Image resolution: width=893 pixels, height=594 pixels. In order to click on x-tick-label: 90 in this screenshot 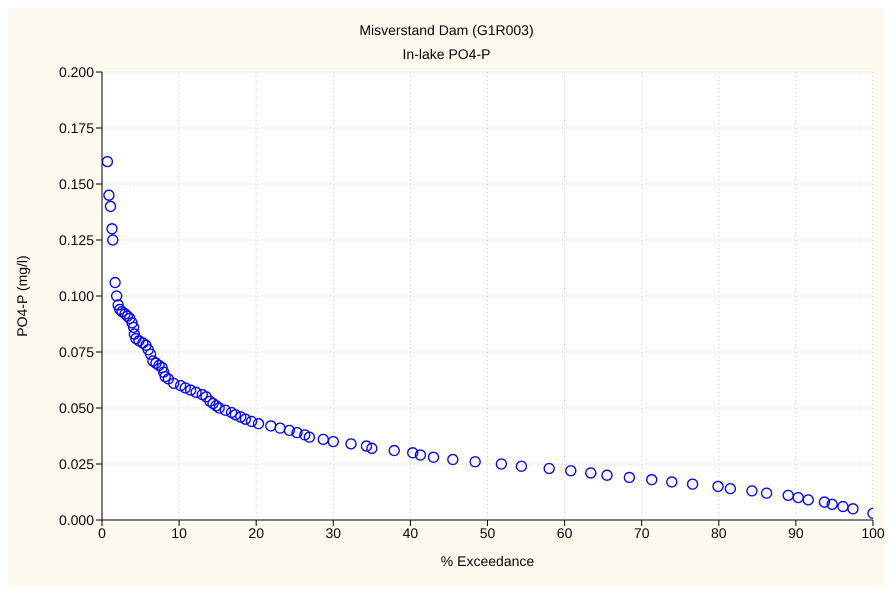, I will do `click(796, 532)`.